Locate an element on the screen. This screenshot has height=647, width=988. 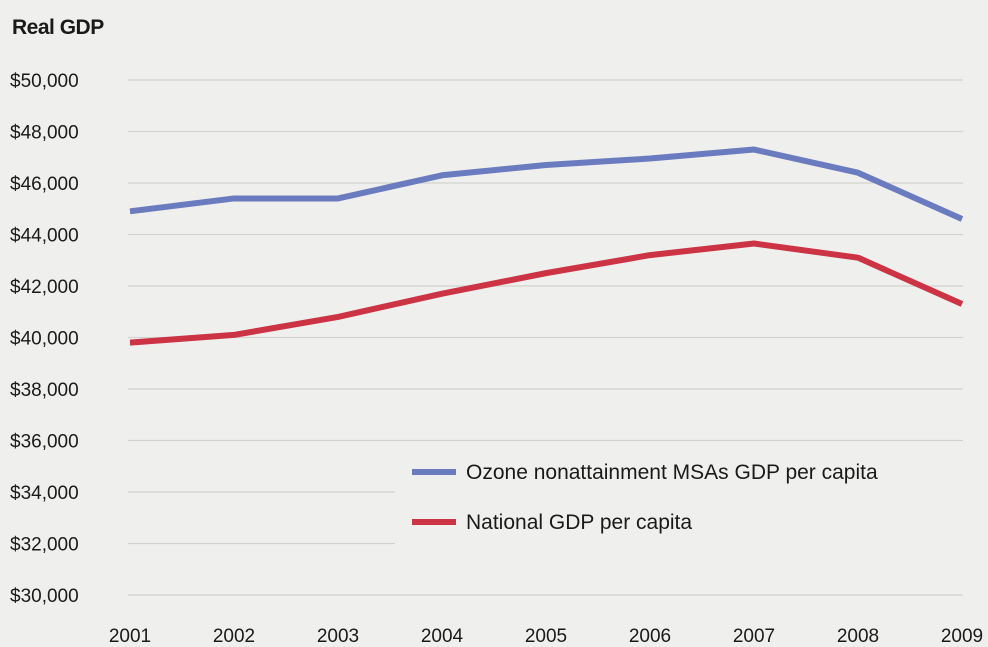
x-tick-label: 2007 is located at coordinates (754, 636).